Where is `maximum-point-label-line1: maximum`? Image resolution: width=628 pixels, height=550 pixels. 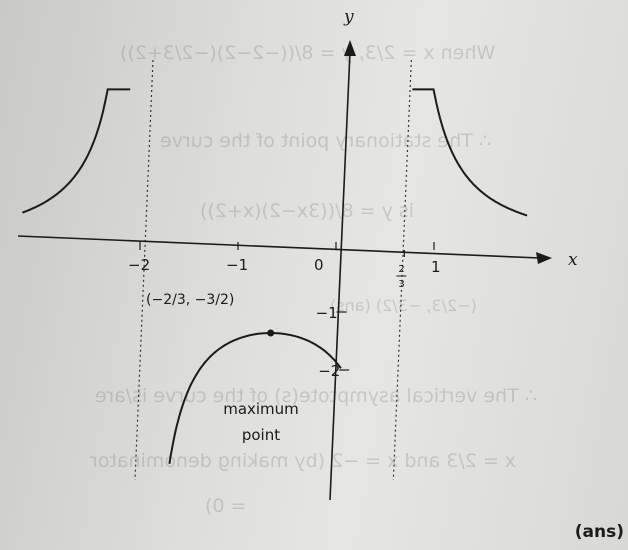
maximum-point-label-line1: maximum is located at coordinates (261, 409).